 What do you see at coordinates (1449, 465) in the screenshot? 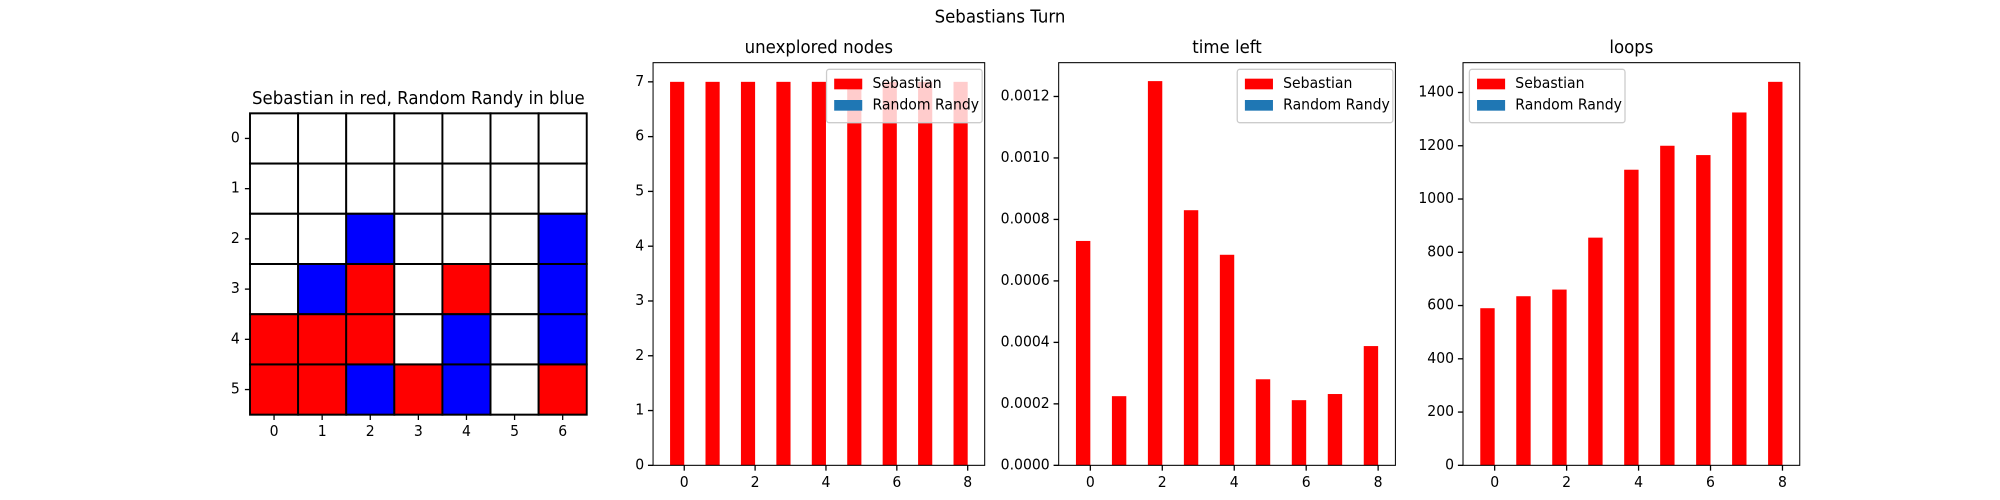
I see `y-tick-label: 0` at bounding box center [1449, 465].